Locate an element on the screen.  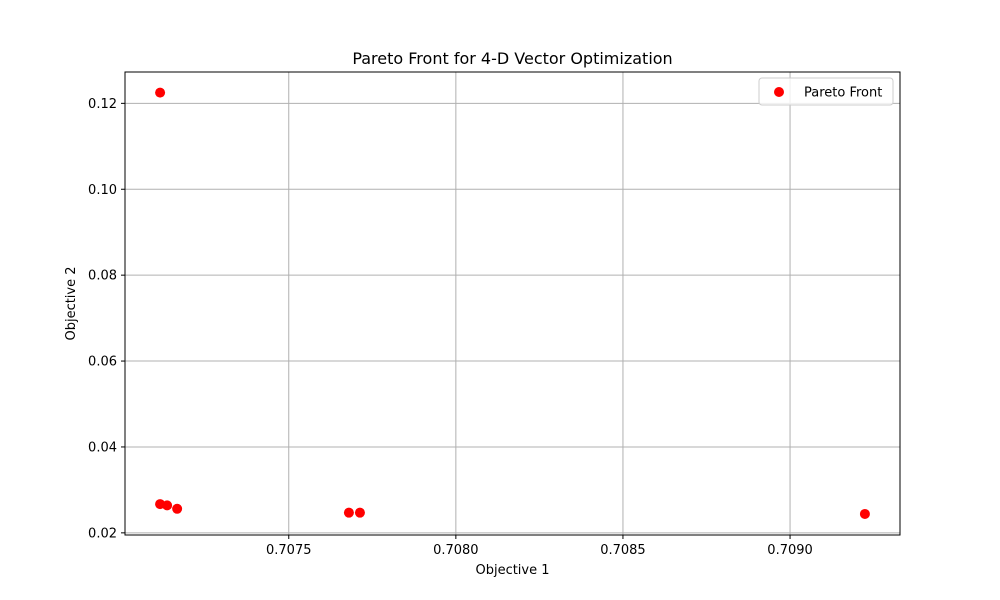
legend-label: Pareto Front is located at coordinates (843, 93).